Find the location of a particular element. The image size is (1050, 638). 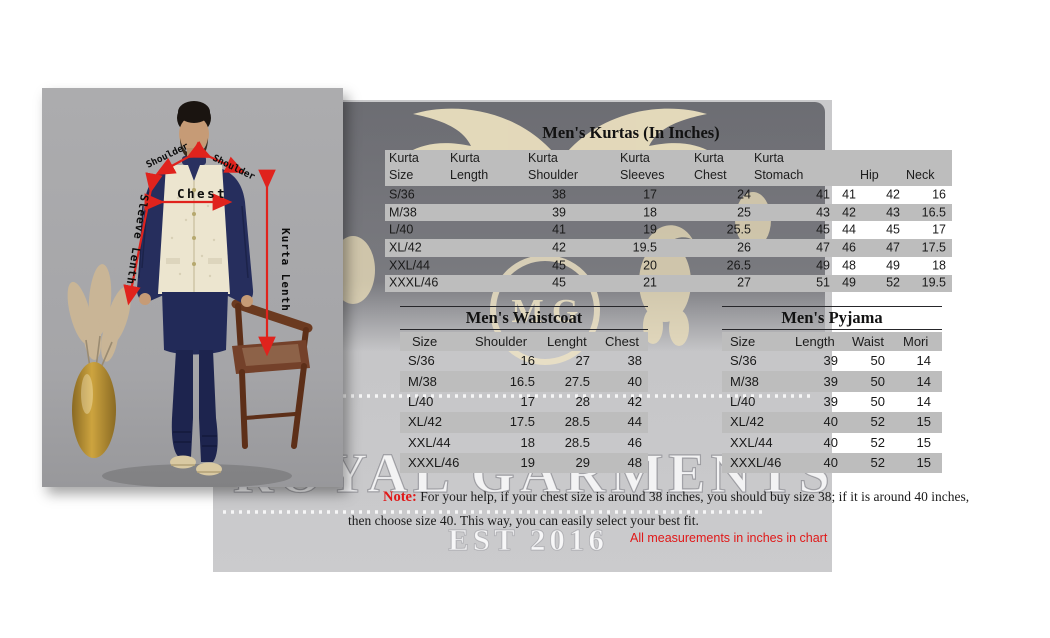

size-cell: XXXL/46 is located at coordinates (756, 463).